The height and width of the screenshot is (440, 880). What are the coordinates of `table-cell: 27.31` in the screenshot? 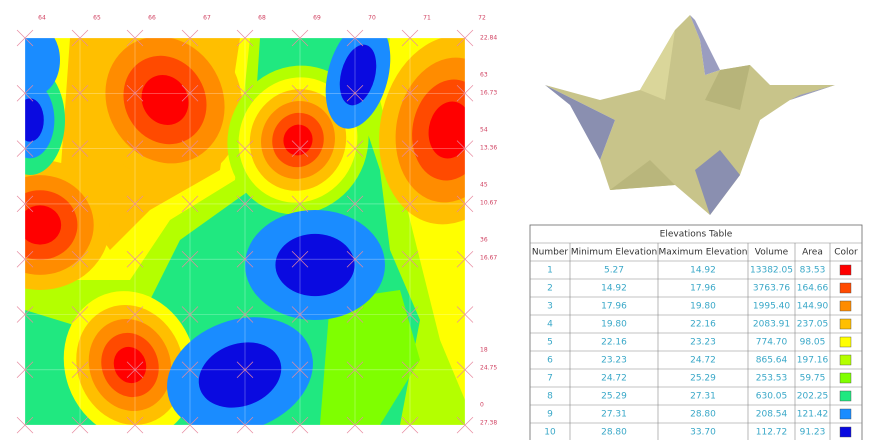 It's located at (614, 415).